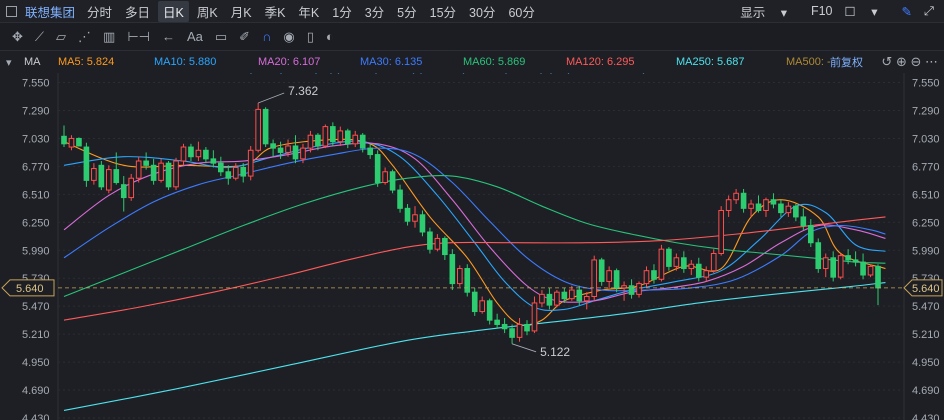 The height and width of the screenshot is (420, 944). Describe the element at coordinates (494, 62) in the screenshot. I see `ma60-label: MA60: 5.869` at that location.